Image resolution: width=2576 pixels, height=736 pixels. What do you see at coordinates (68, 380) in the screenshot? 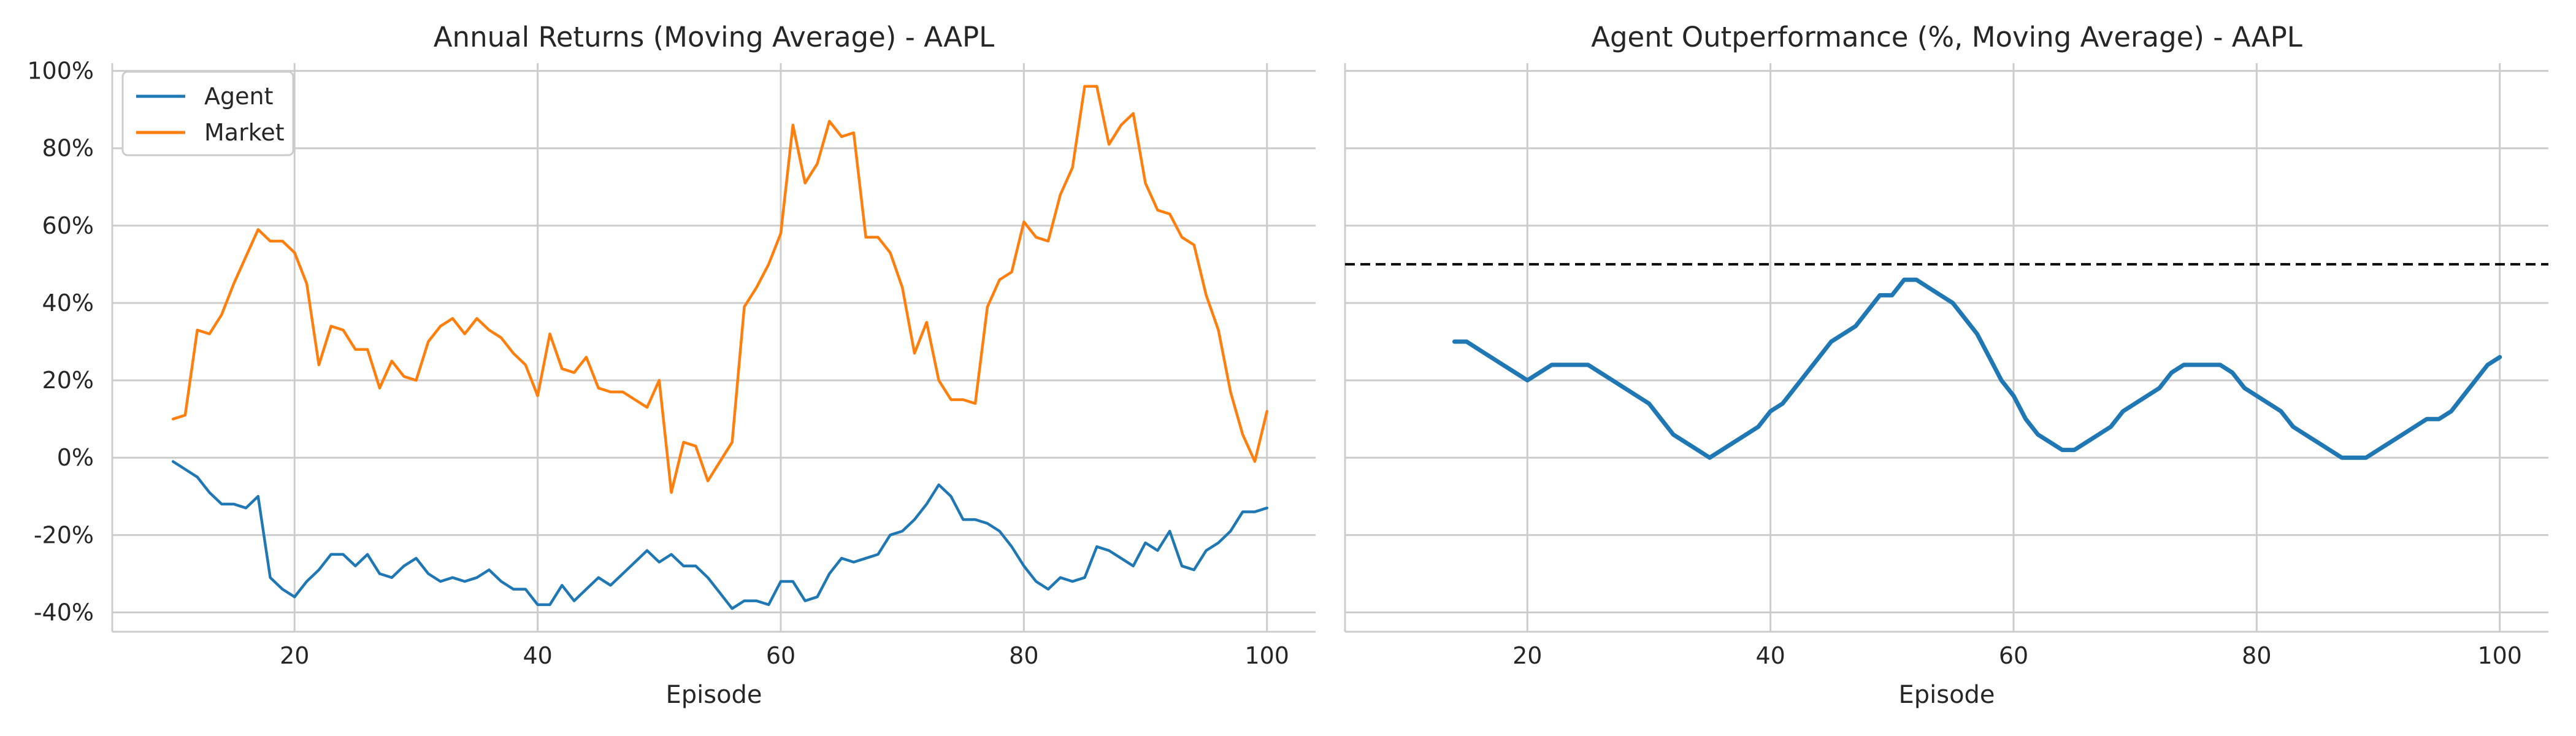
I see `y-tick-label: 20%` at bounding box center [68, 380].